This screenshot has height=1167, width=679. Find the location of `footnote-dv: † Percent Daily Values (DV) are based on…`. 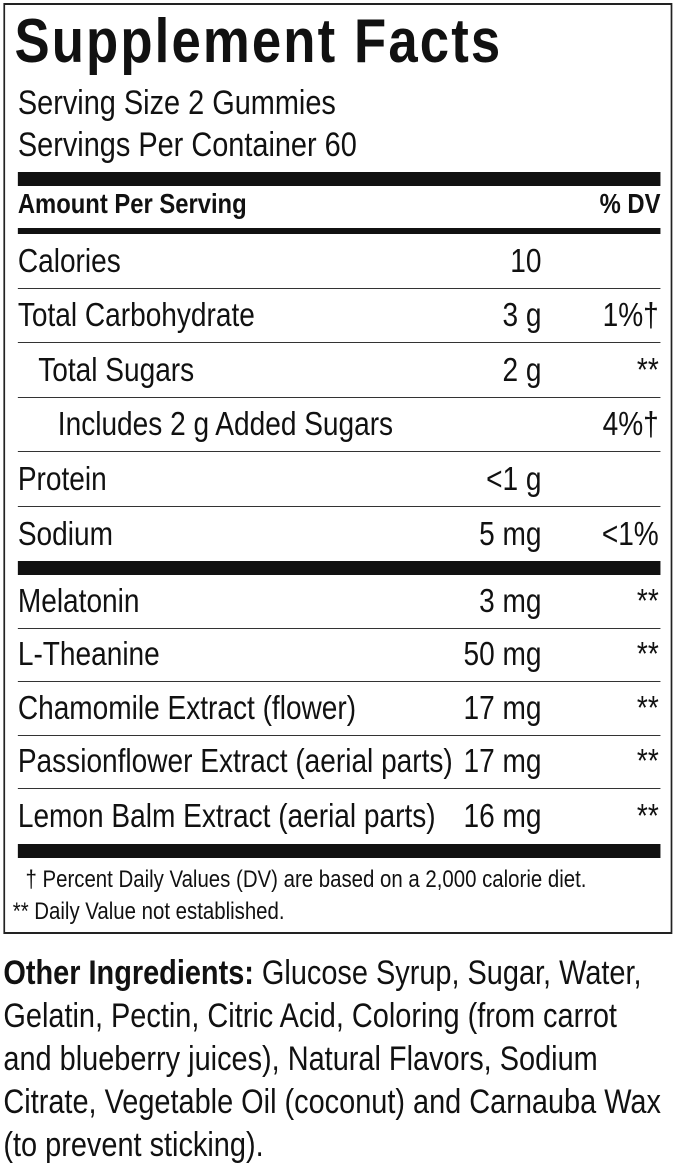

footnote-dv: † Percent Daily Values (DV) are based on… is located at coordinates (306, 879).